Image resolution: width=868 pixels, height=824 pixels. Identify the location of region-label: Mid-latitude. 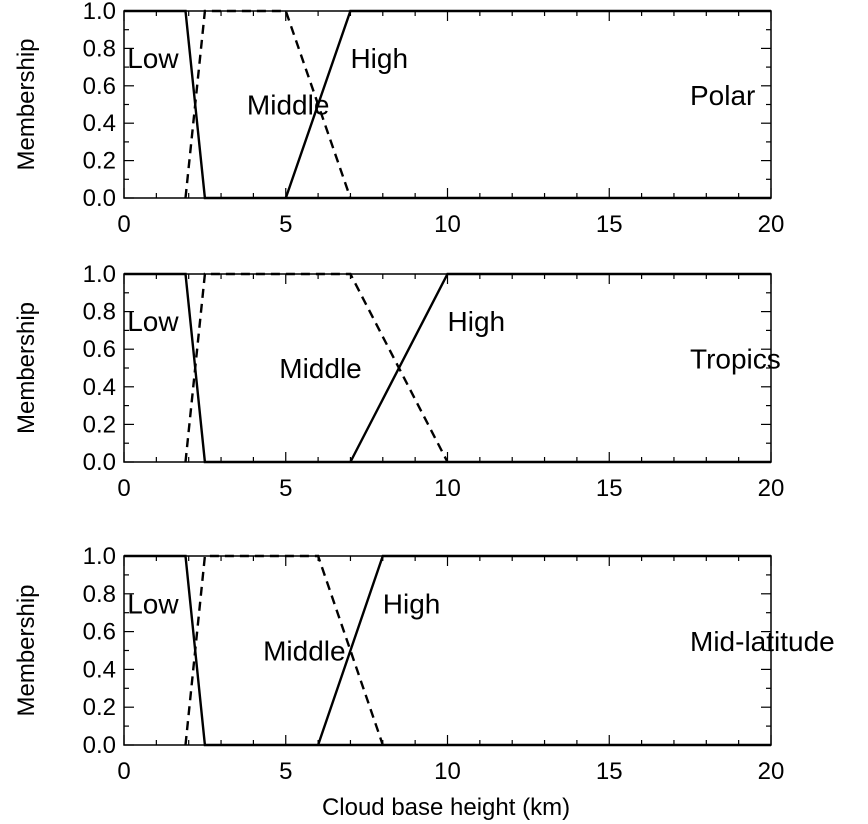
(762, 641).